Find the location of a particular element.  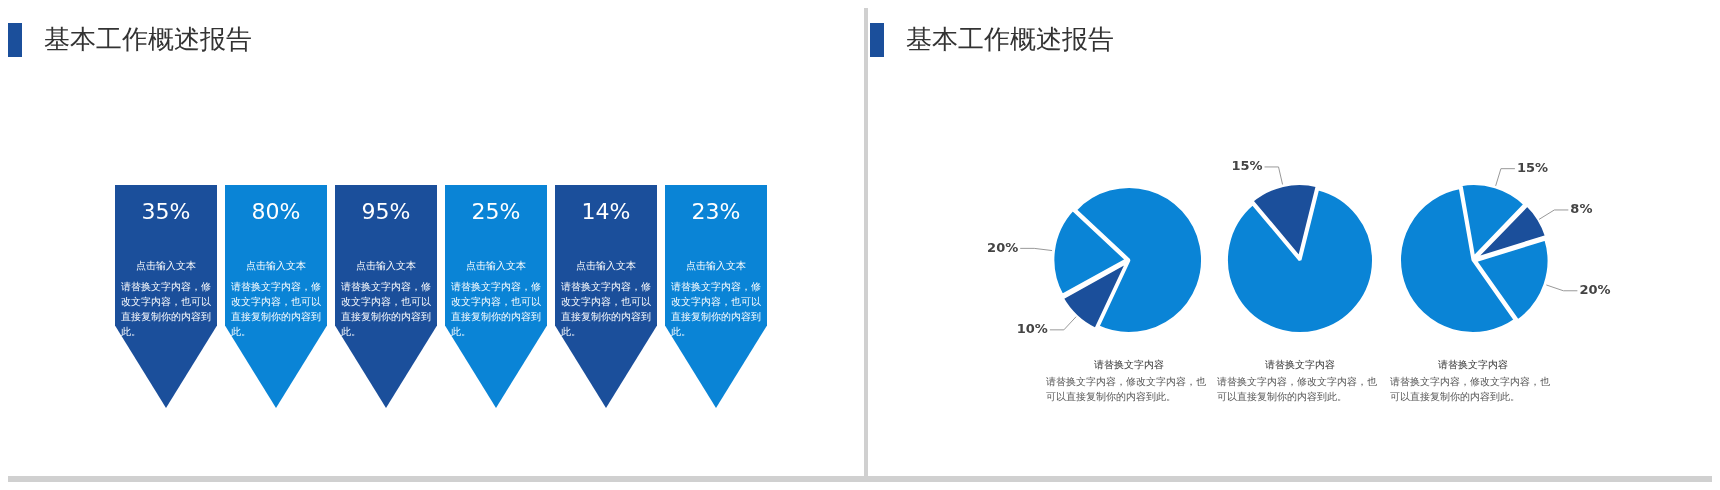

data-label: 8% is located at coordinates (1581, 209).